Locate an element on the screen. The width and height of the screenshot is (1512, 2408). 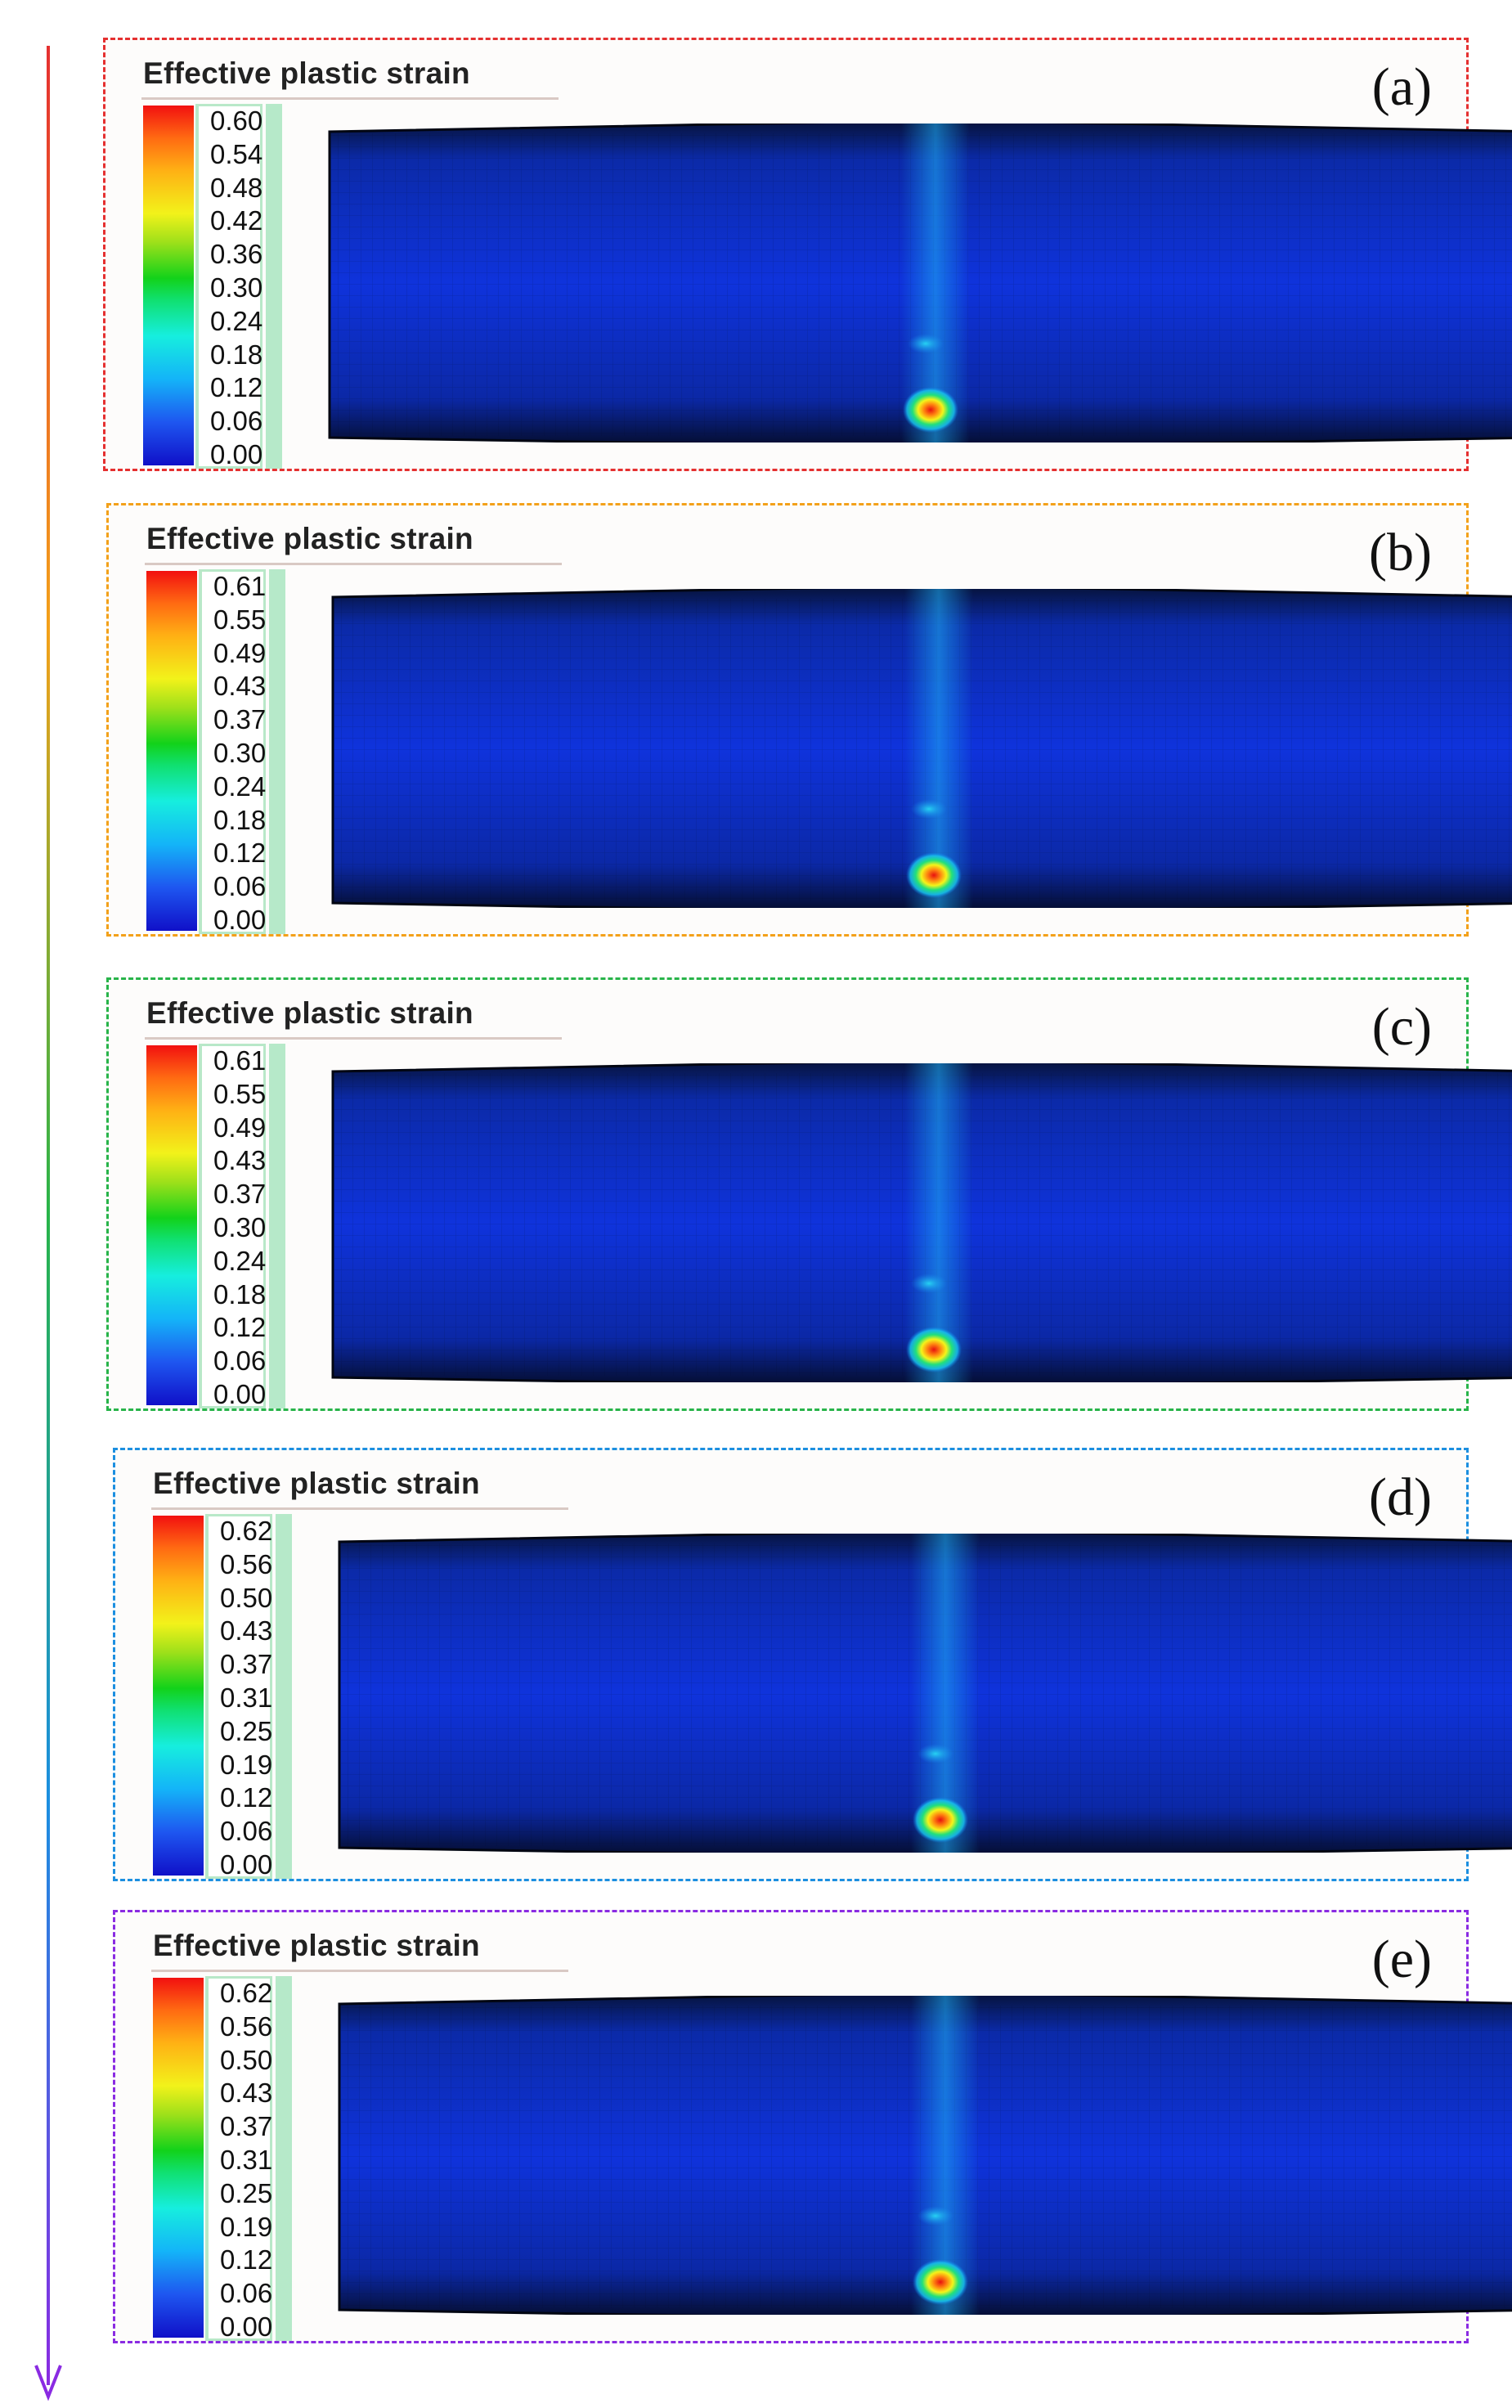
colorbar-tick-label: 0.61 is located at coordinates (240, 586).